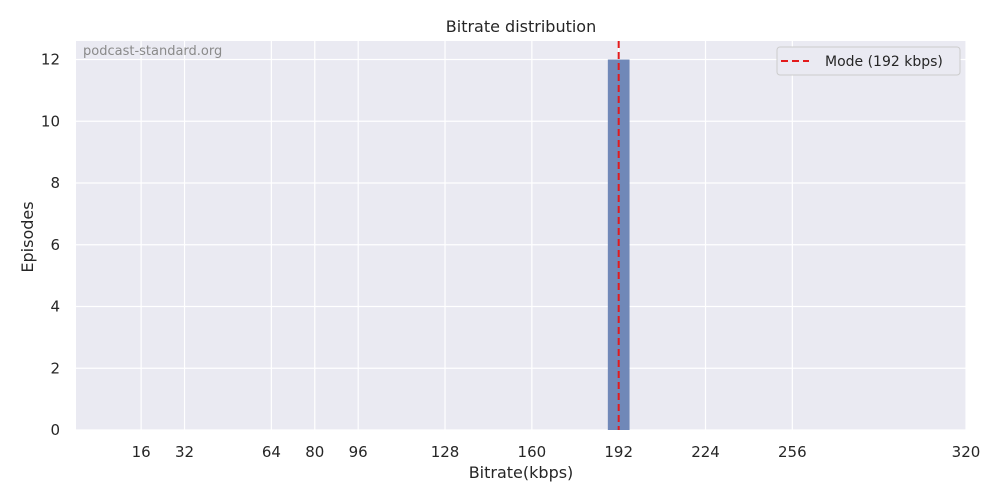  I want to click on y-tick-label: 2, so click(55, 368).